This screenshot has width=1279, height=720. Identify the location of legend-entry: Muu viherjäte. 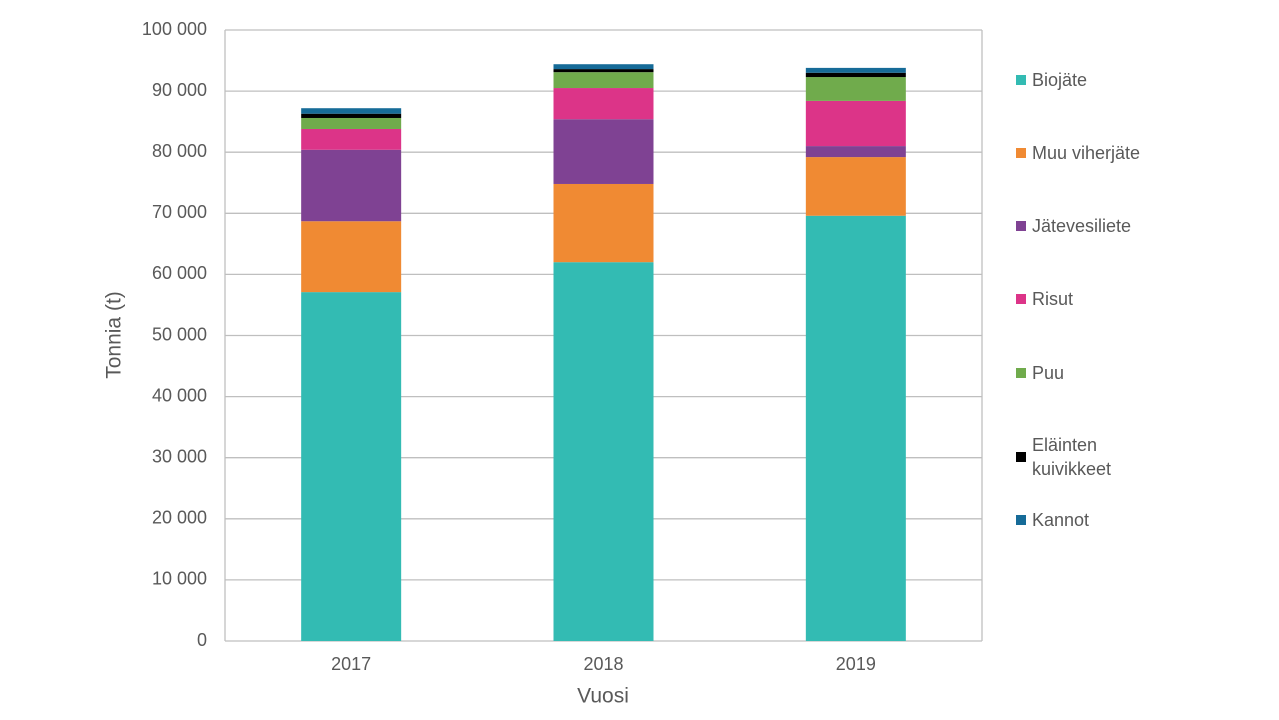
(1091, 153).